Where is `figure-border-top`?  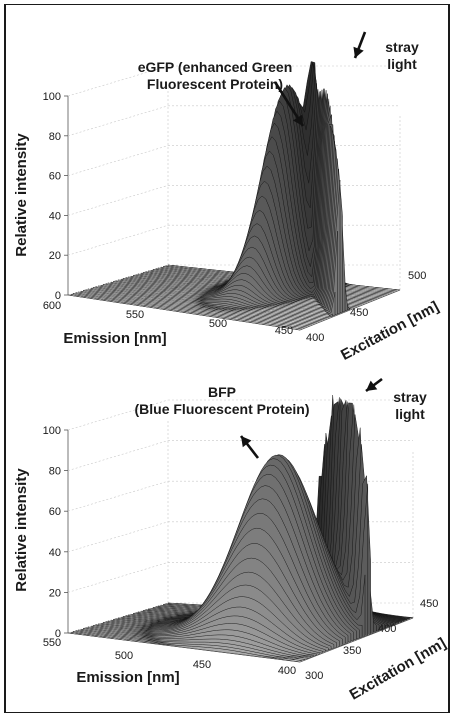 figure-border-top is located at coordinates (227, 4).